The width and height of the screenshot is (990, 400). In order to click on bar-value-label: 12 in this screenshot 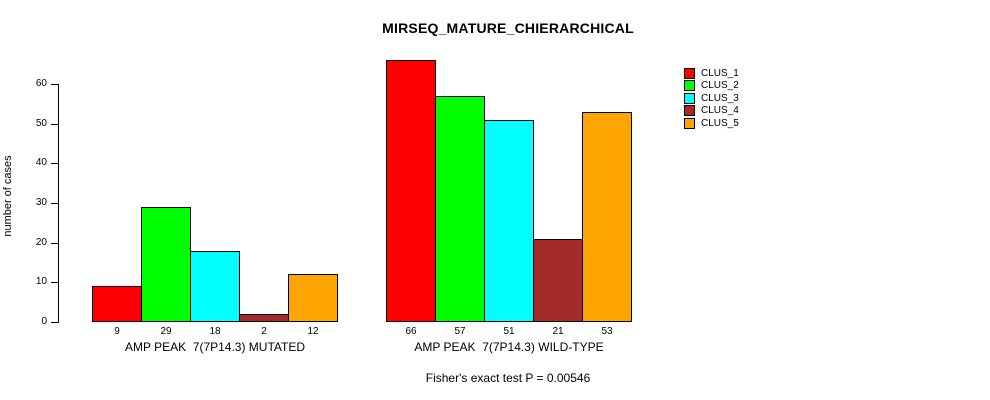, I will do `click(313, 331)`.